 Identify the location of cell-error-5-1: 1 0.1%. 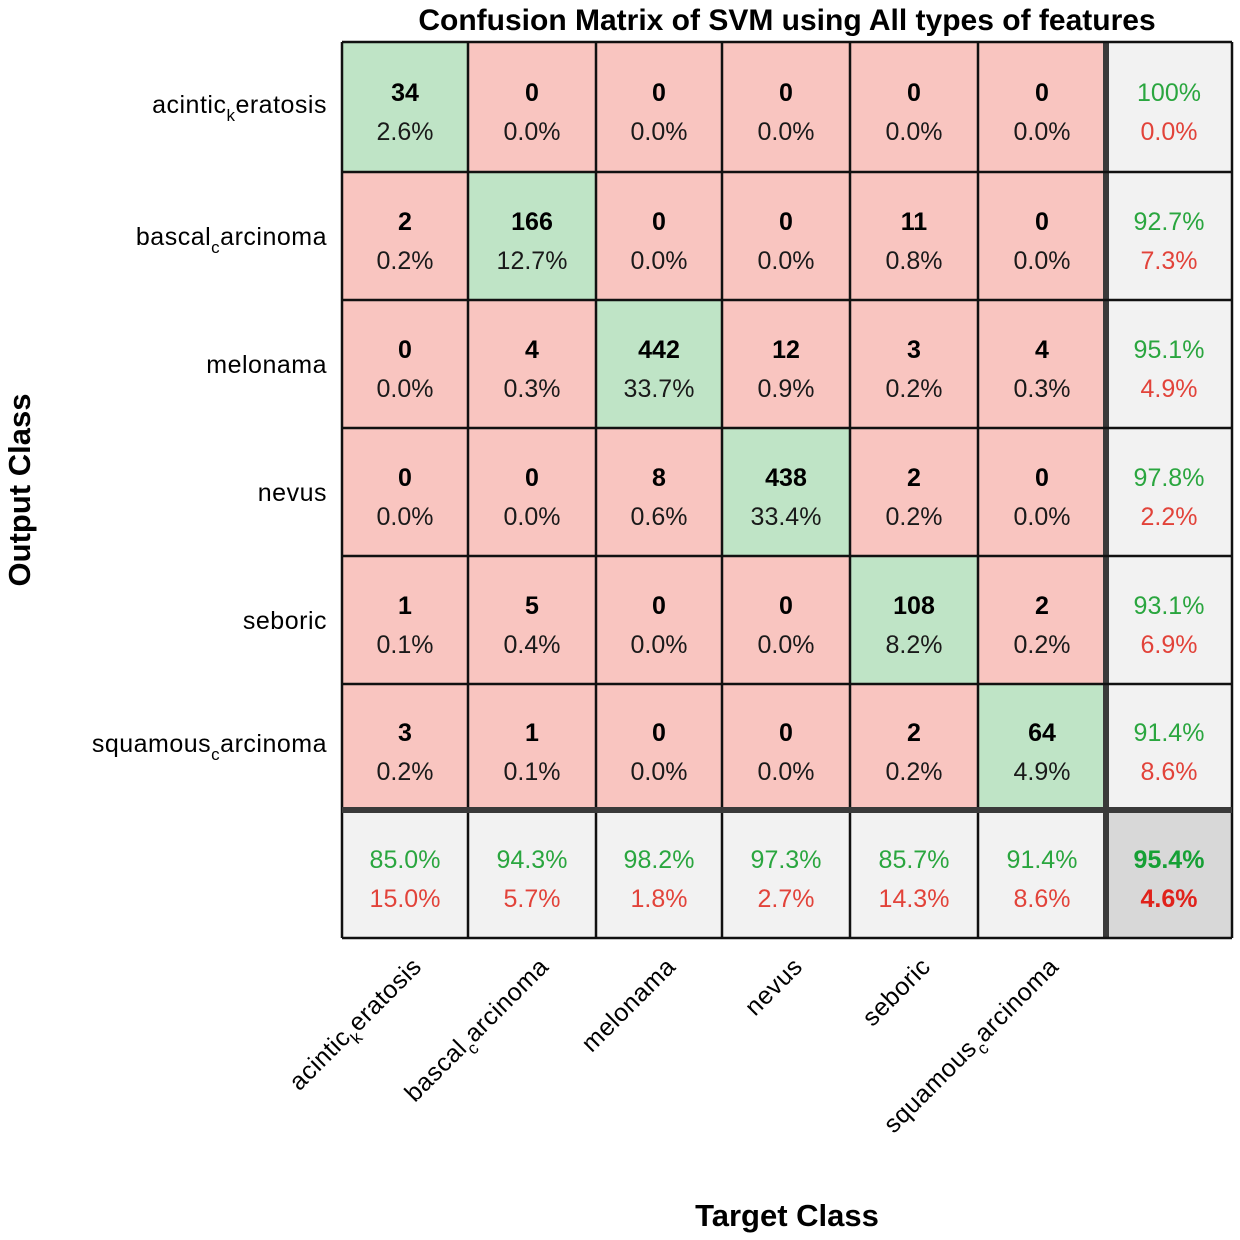
(532, 747).